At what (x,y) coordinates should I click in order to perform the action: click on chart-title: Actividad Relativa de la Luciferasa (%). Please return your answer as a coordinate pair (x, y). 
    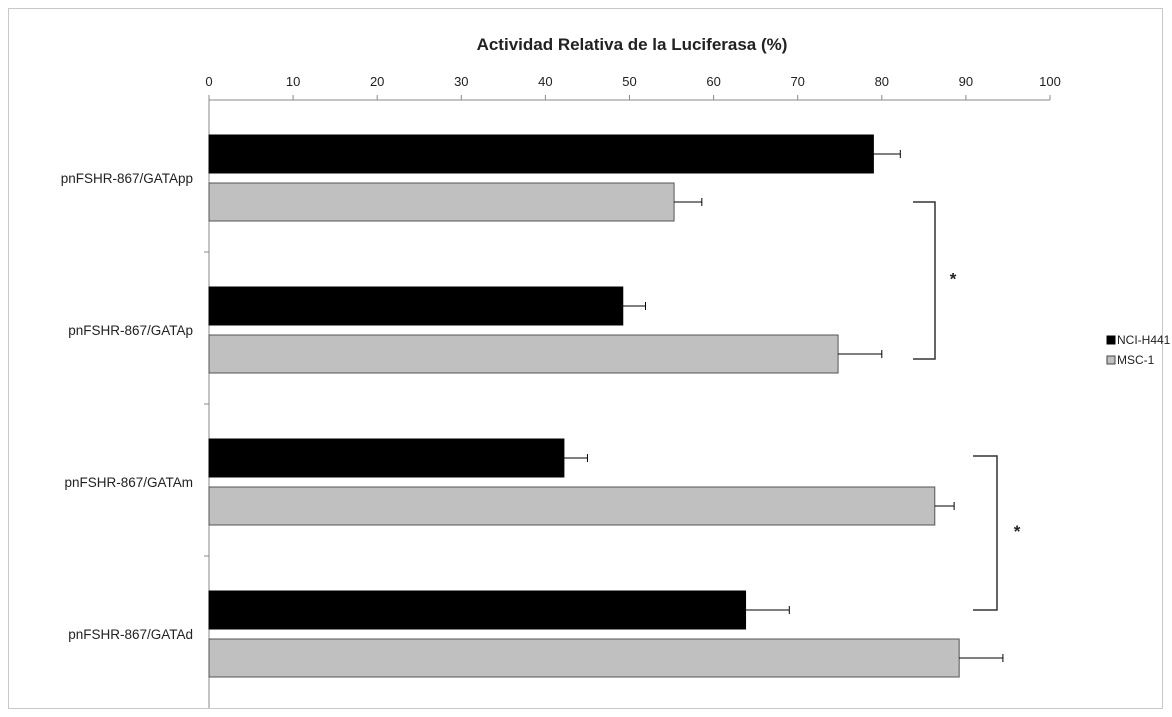
    Looking at the image, I should click on (632, 44).